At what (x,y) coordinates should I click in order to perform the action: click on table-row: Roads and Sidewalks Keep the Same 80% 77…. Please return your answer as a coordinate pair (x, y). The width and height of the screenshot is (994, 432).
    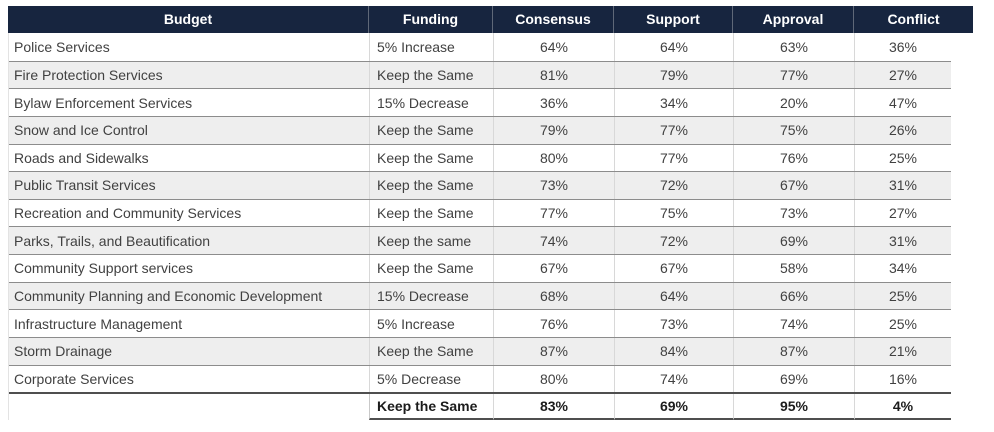
    Looking at the image, I should click on (480, 157).